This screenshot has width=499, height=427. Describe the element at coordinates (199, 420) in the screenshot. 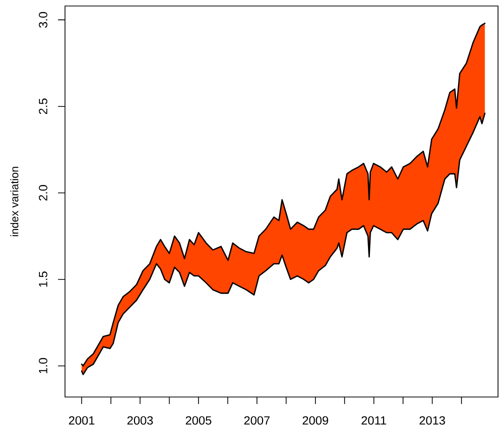

I see `x-tick-label: 2005` at that location.